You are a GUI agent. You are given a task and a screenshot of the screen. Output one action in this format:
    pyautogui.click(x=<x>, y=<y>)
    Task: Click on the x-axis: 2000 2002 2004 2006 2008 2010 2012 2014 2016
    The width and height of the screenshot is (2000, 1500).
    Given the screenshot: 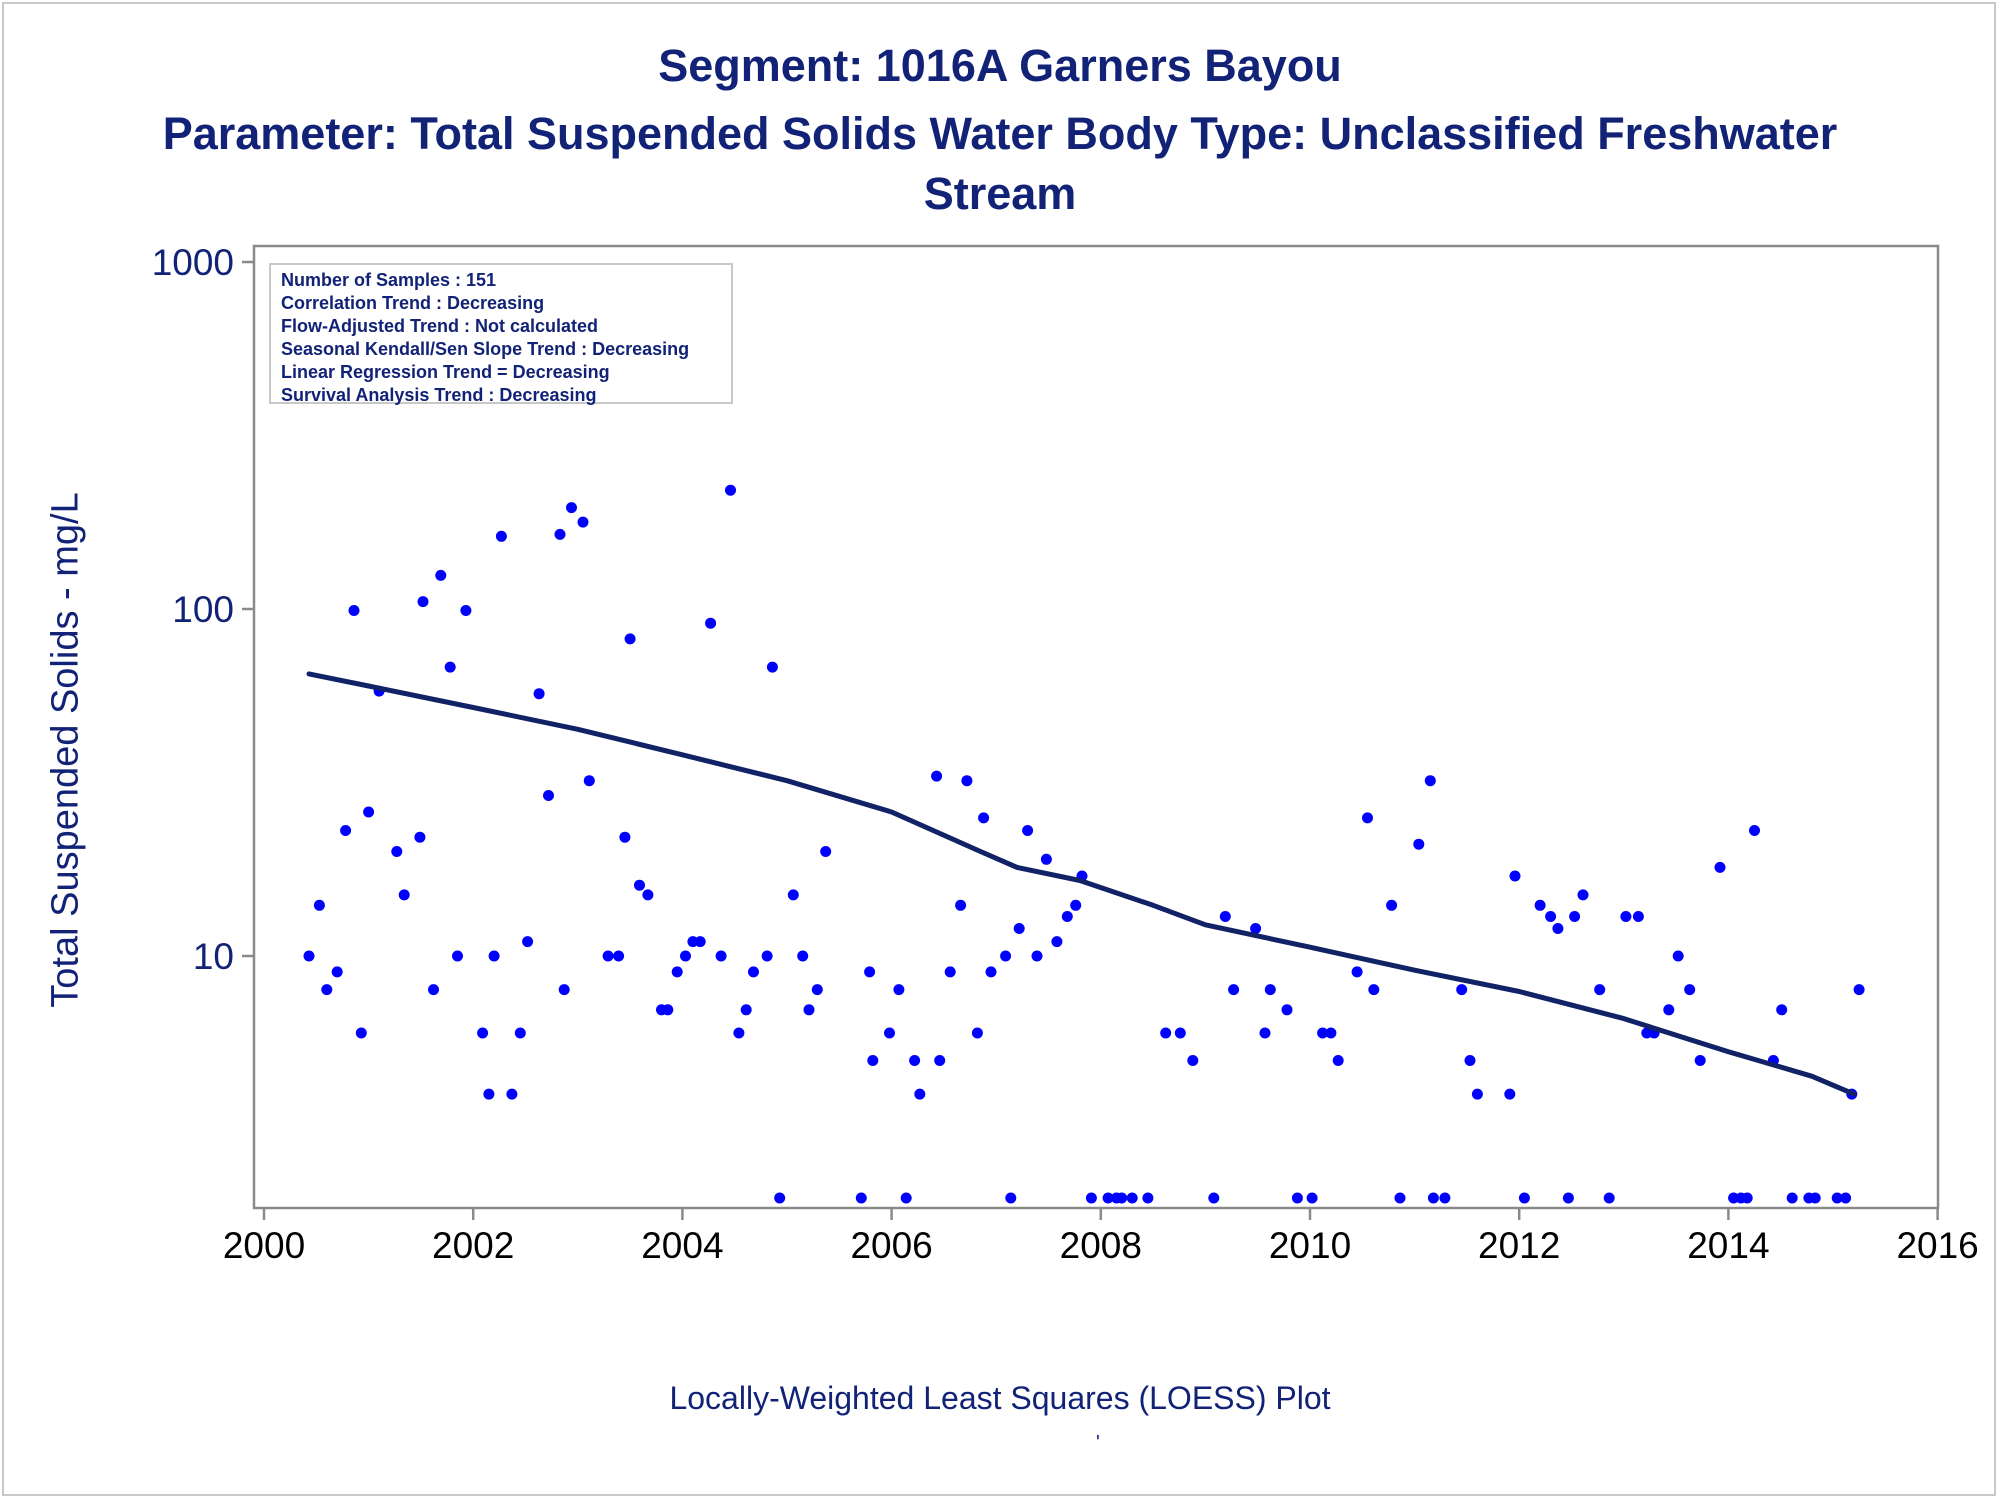 What is the action you would take?
    pyautogui.click(x=1101, y=1237)
    